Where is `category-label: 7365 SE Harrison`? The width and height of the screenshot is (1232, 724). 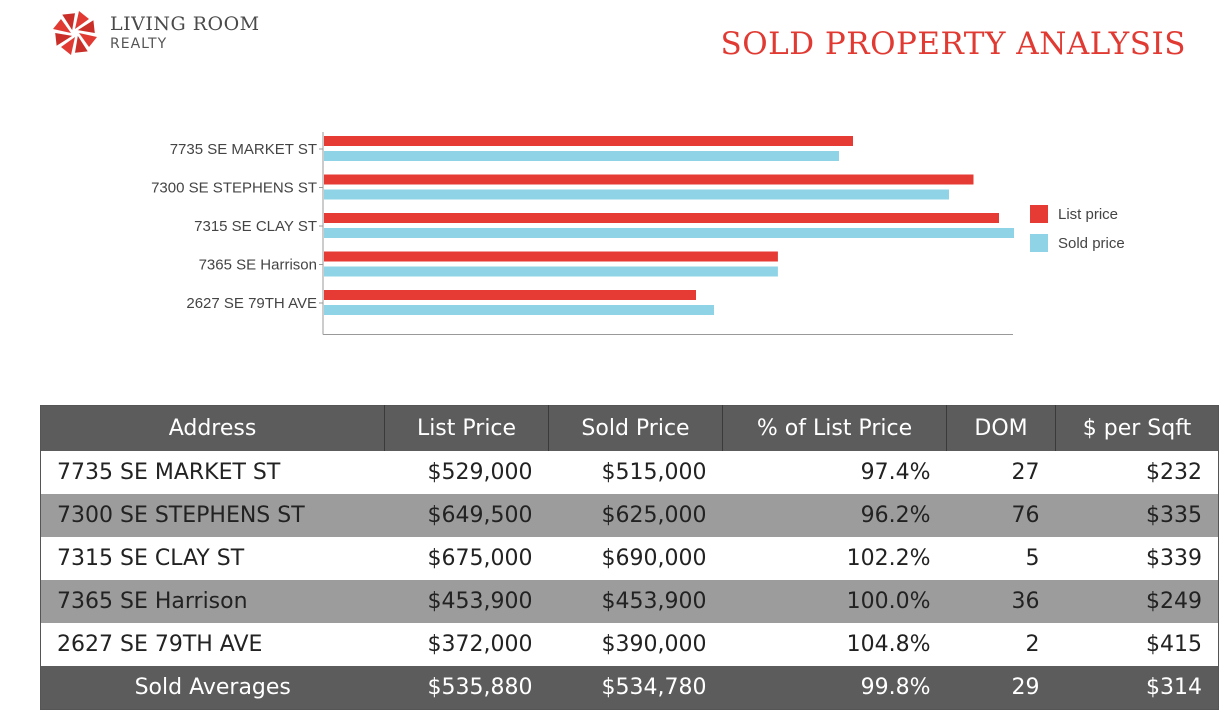
category-label: 7365 SE Harrison is located at coordinates (258, 265).